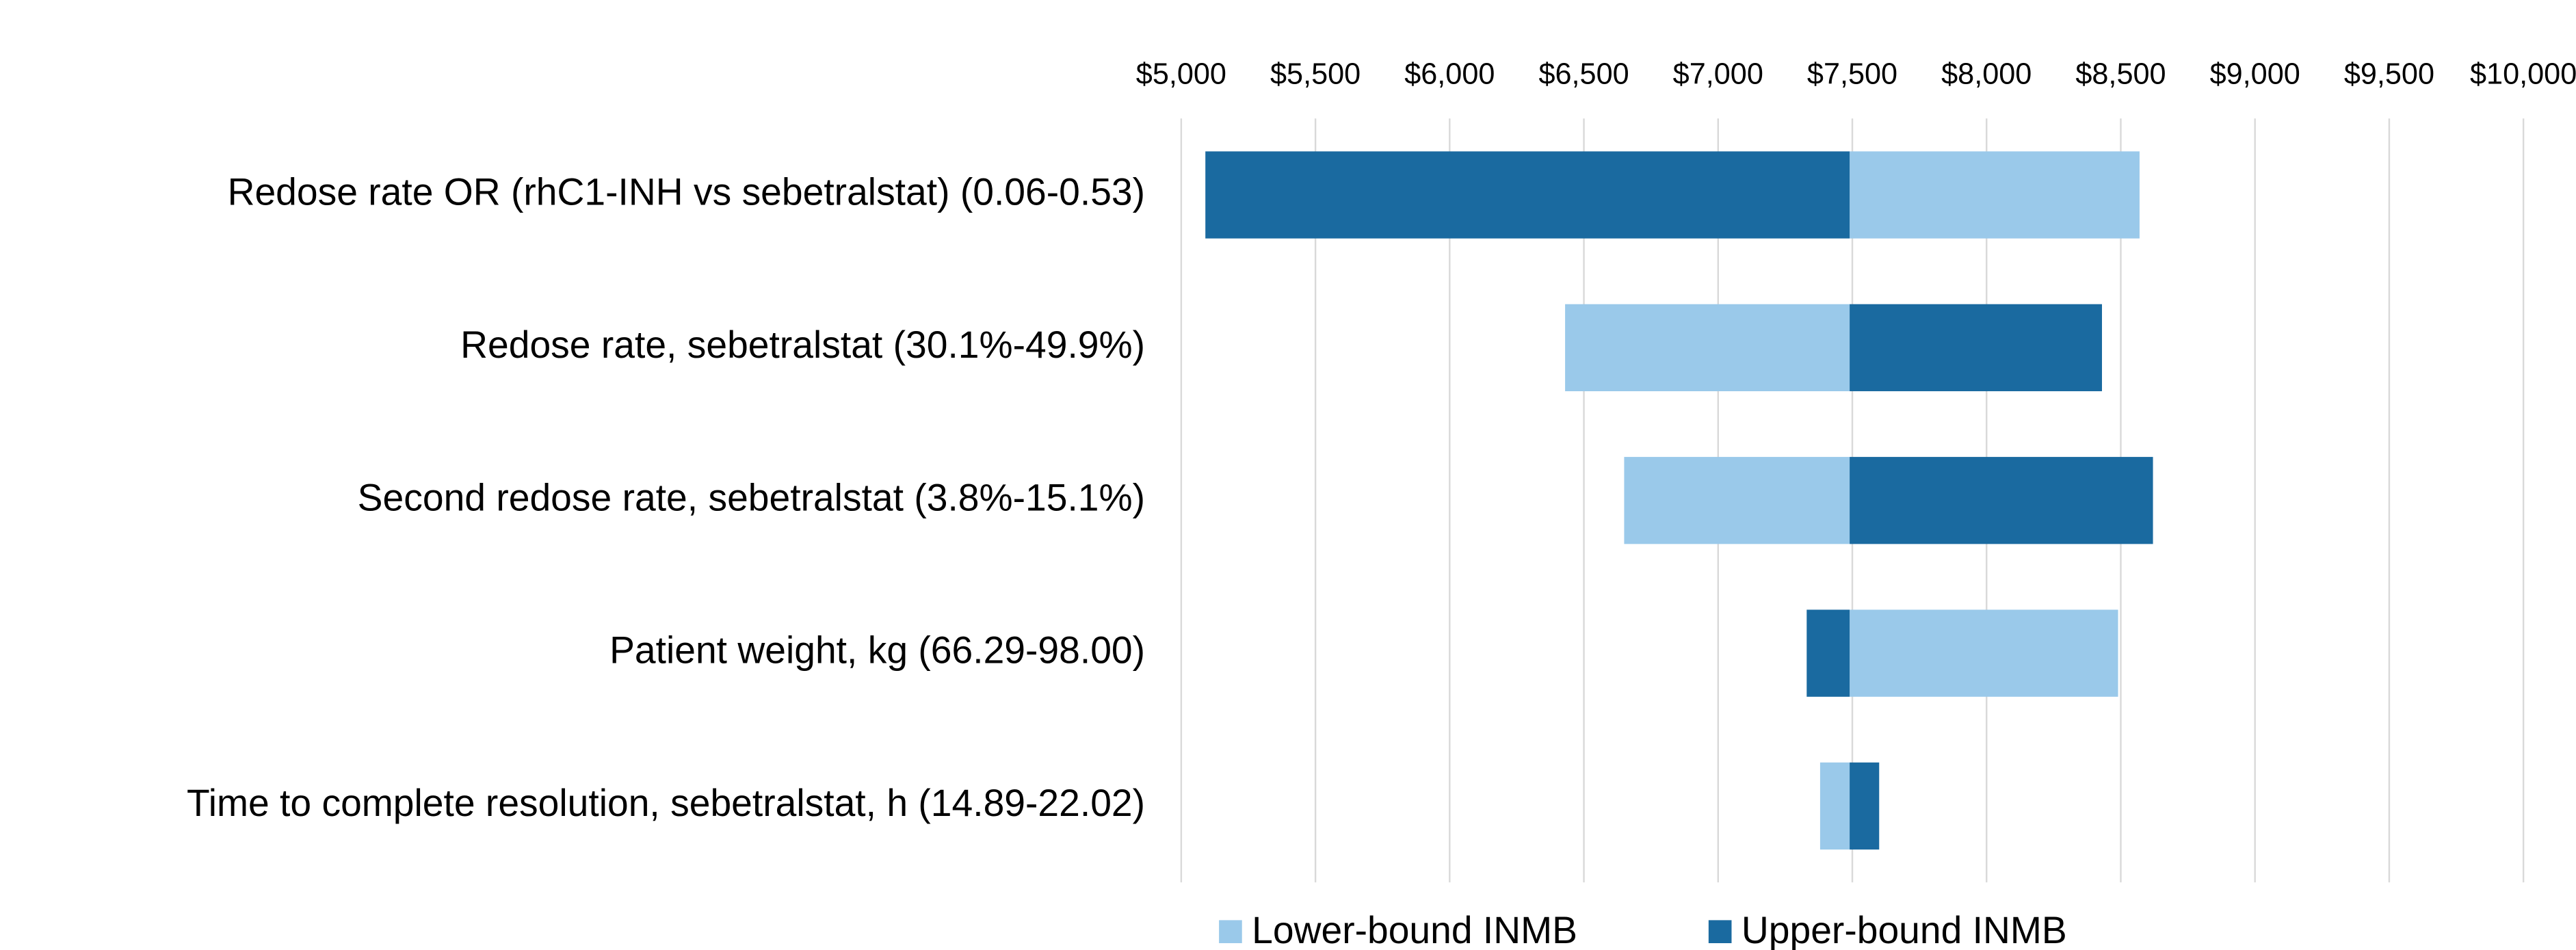 Image resolution: width=2576 pixels, height=950 pixels. What do you see at coordinates (802, 345) in the screenshot?
I see `category-label: Redose rate, sebetralstat (30.1%-49.9%)` at bounding box center [802, 345].